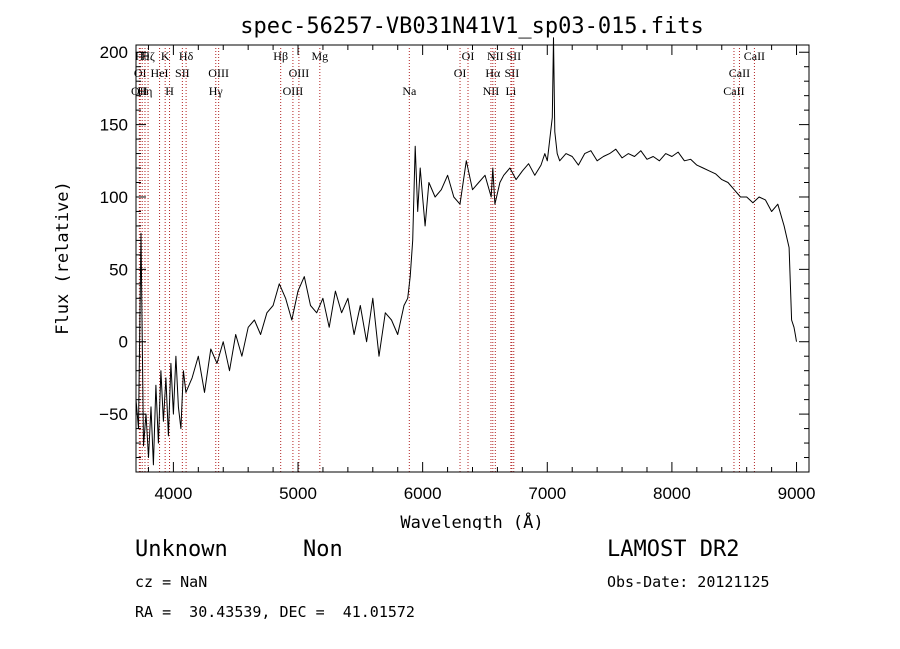  I want to click on line-marker-label: Hγ, so click(216, 91).